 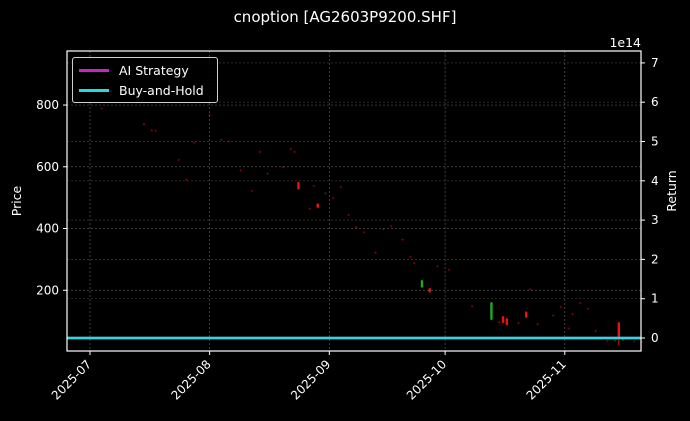 I want to click on y-right-offset-label: 1e14, so click(x=625, y=42).